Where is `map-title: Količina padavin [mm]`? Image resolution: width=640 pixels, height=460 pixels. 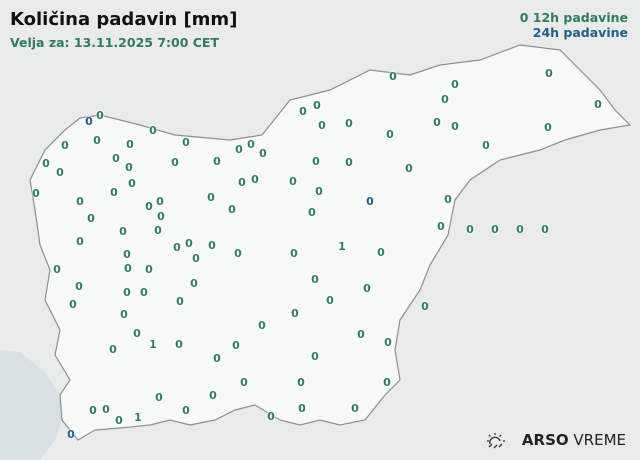 map-title: Količina padavin [mm] is located at coordinates (124, 19).